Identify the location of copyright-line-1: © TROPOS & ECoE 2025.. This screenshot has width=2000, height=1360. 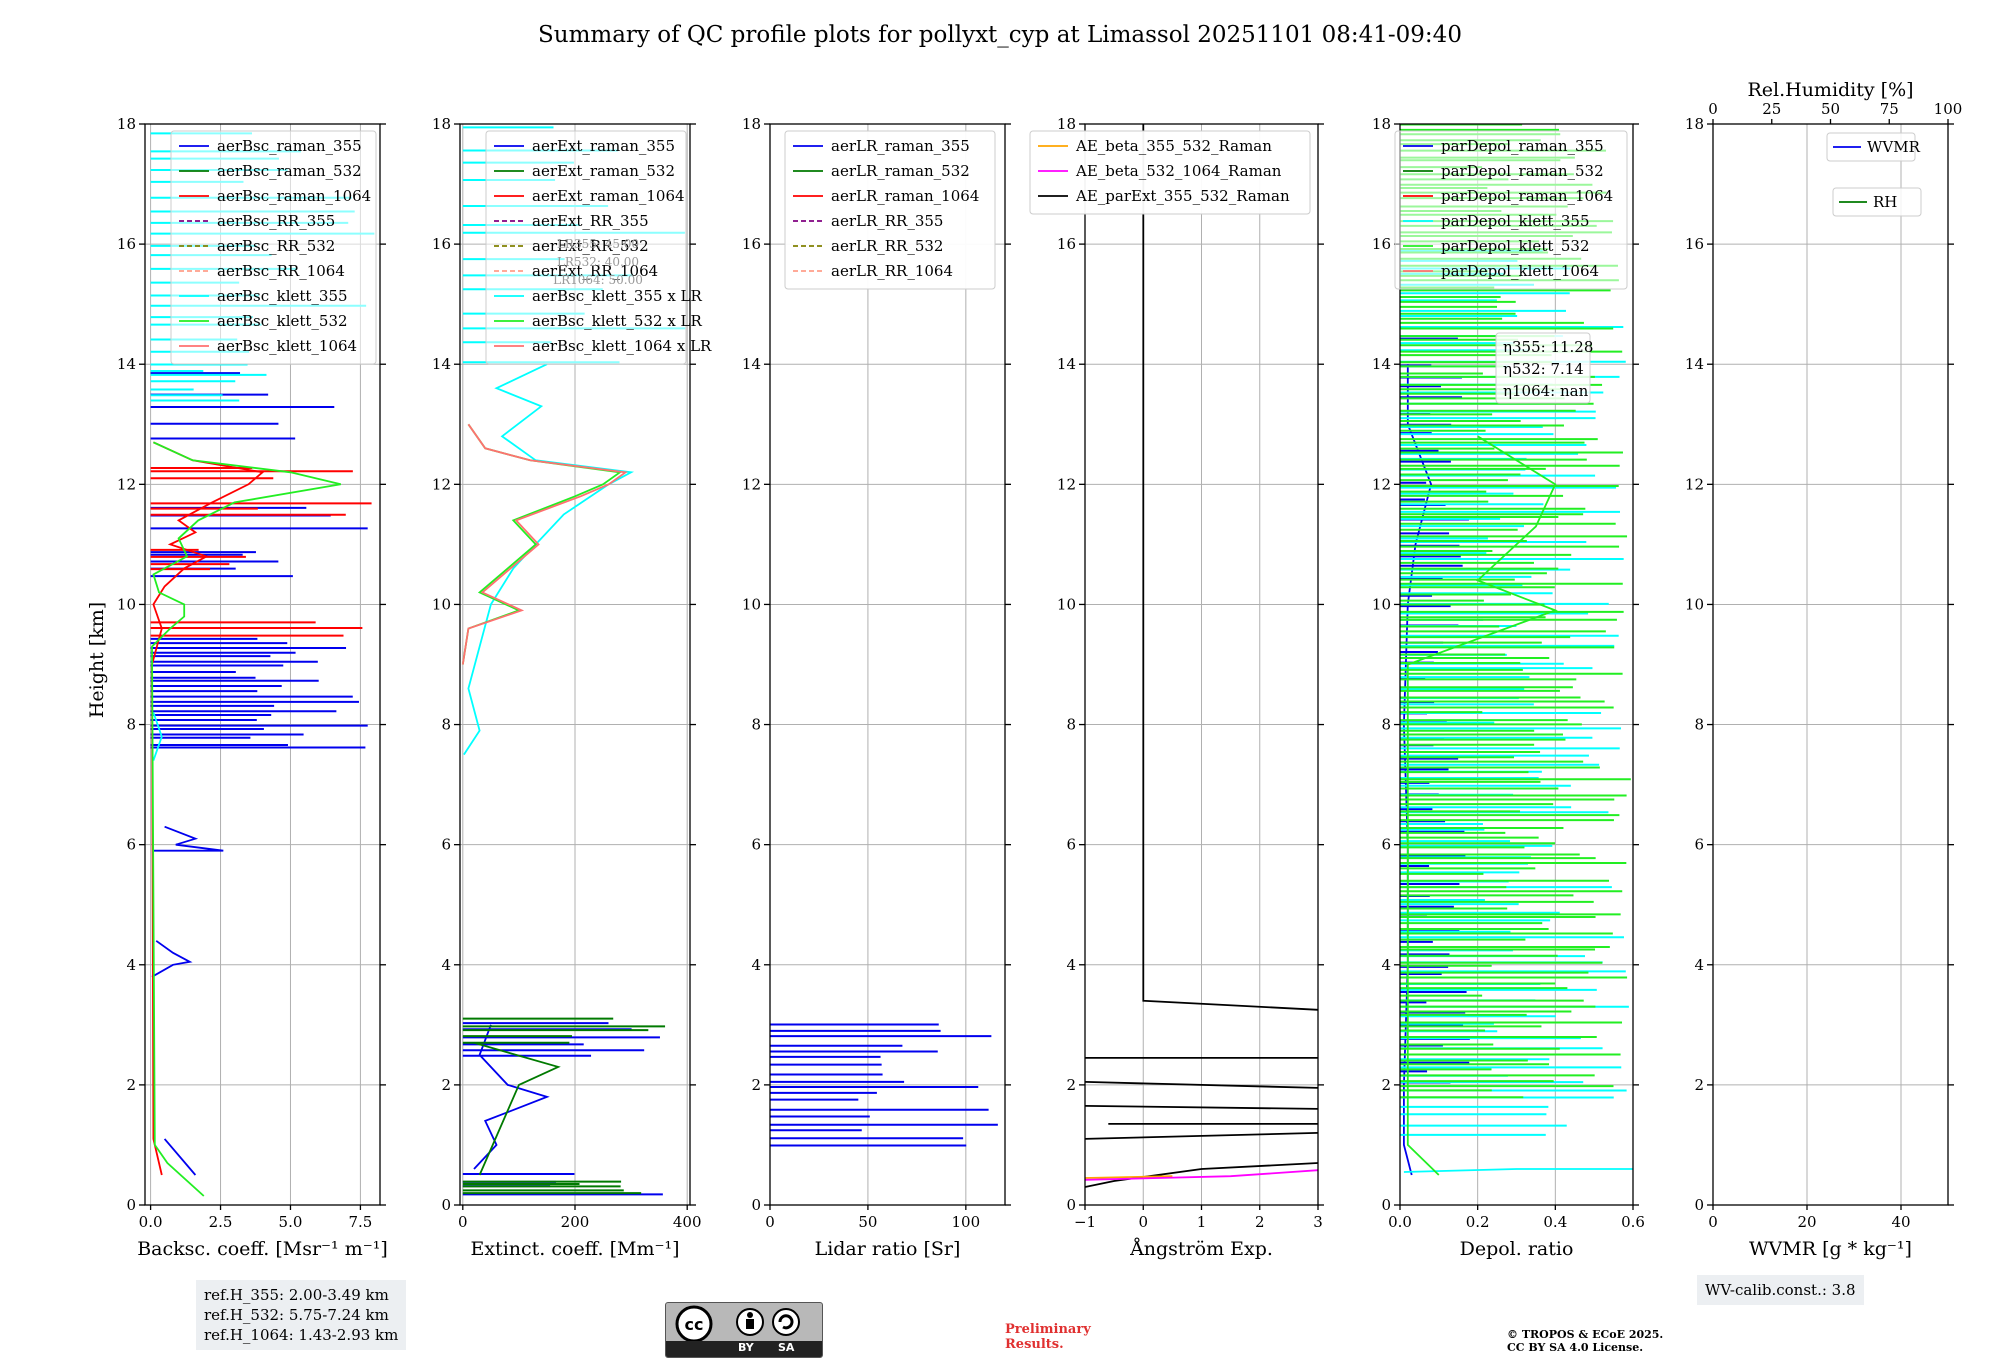
(1585, 1334).